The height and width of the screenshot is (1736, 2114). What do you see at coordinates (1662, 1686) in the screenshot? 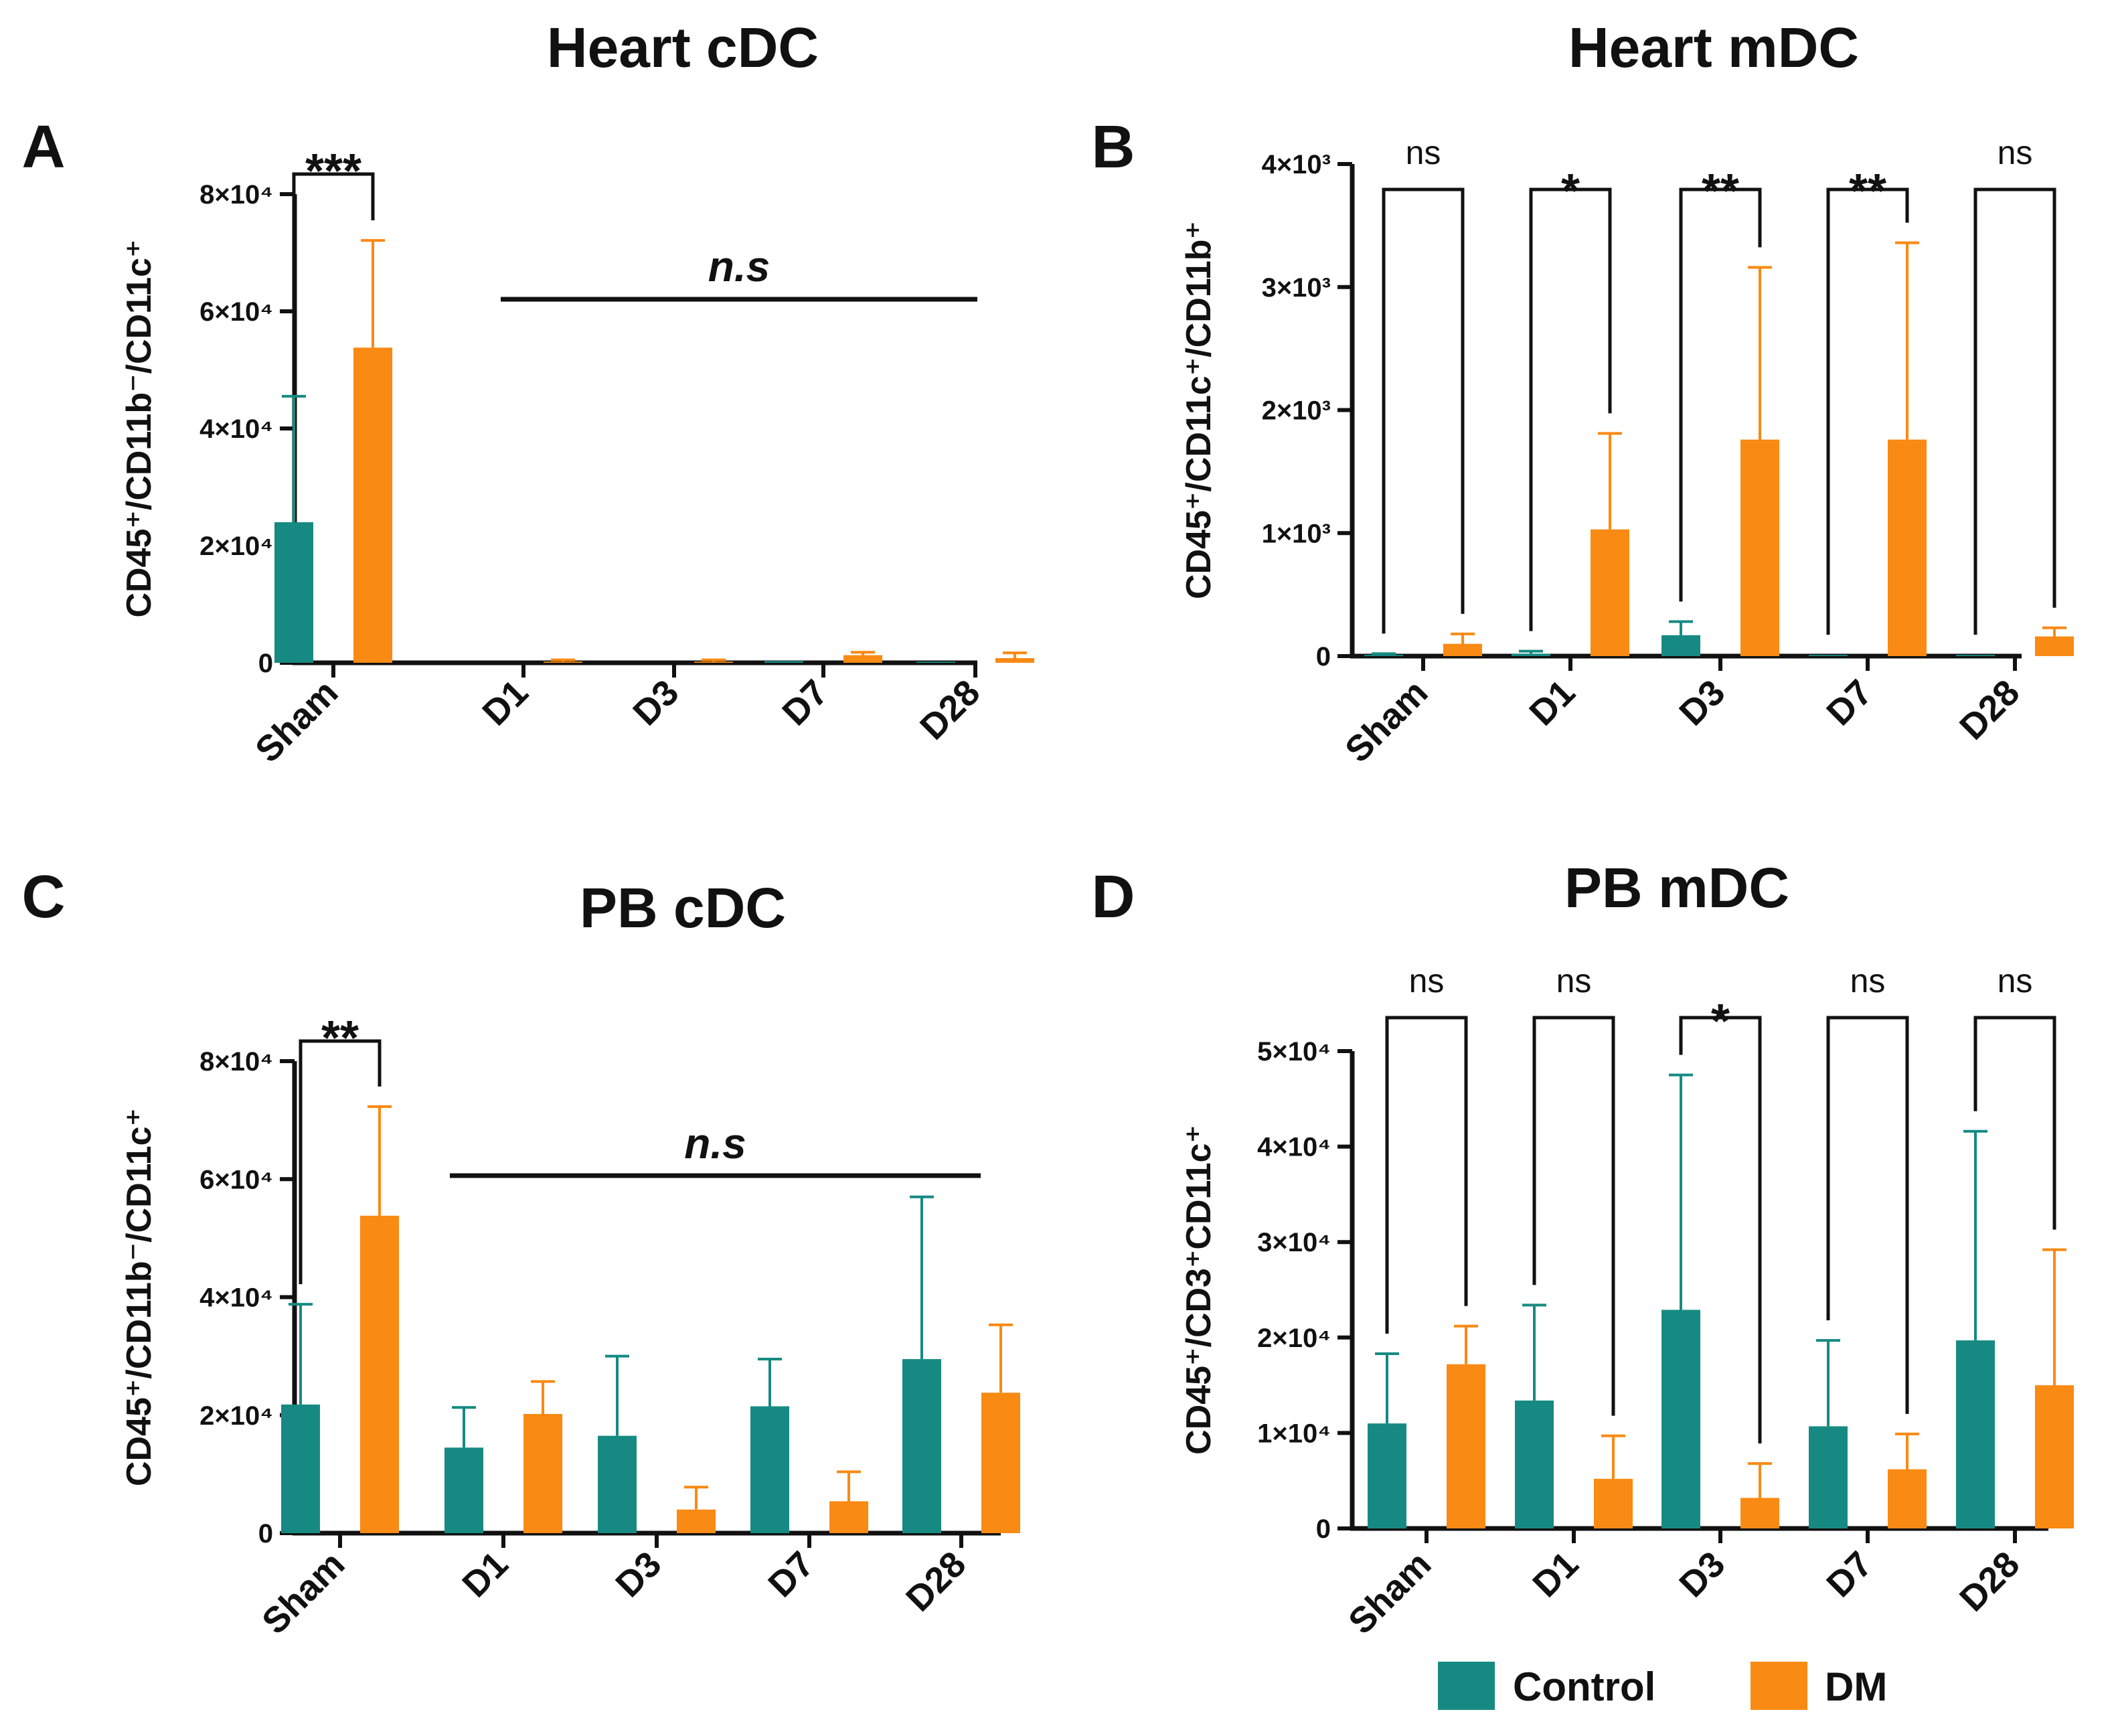
I see `legend: Control DM` at bounding box center [1662, 1686].